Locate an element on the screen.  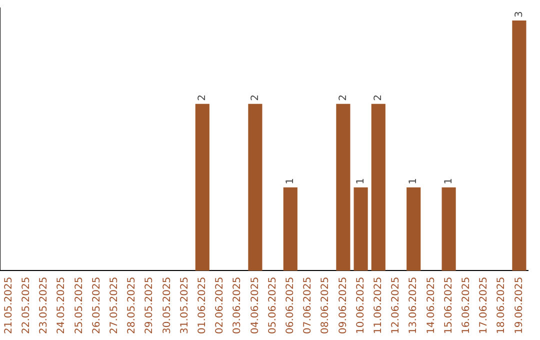
data-label: 3 is located at coordinates (519, 14).